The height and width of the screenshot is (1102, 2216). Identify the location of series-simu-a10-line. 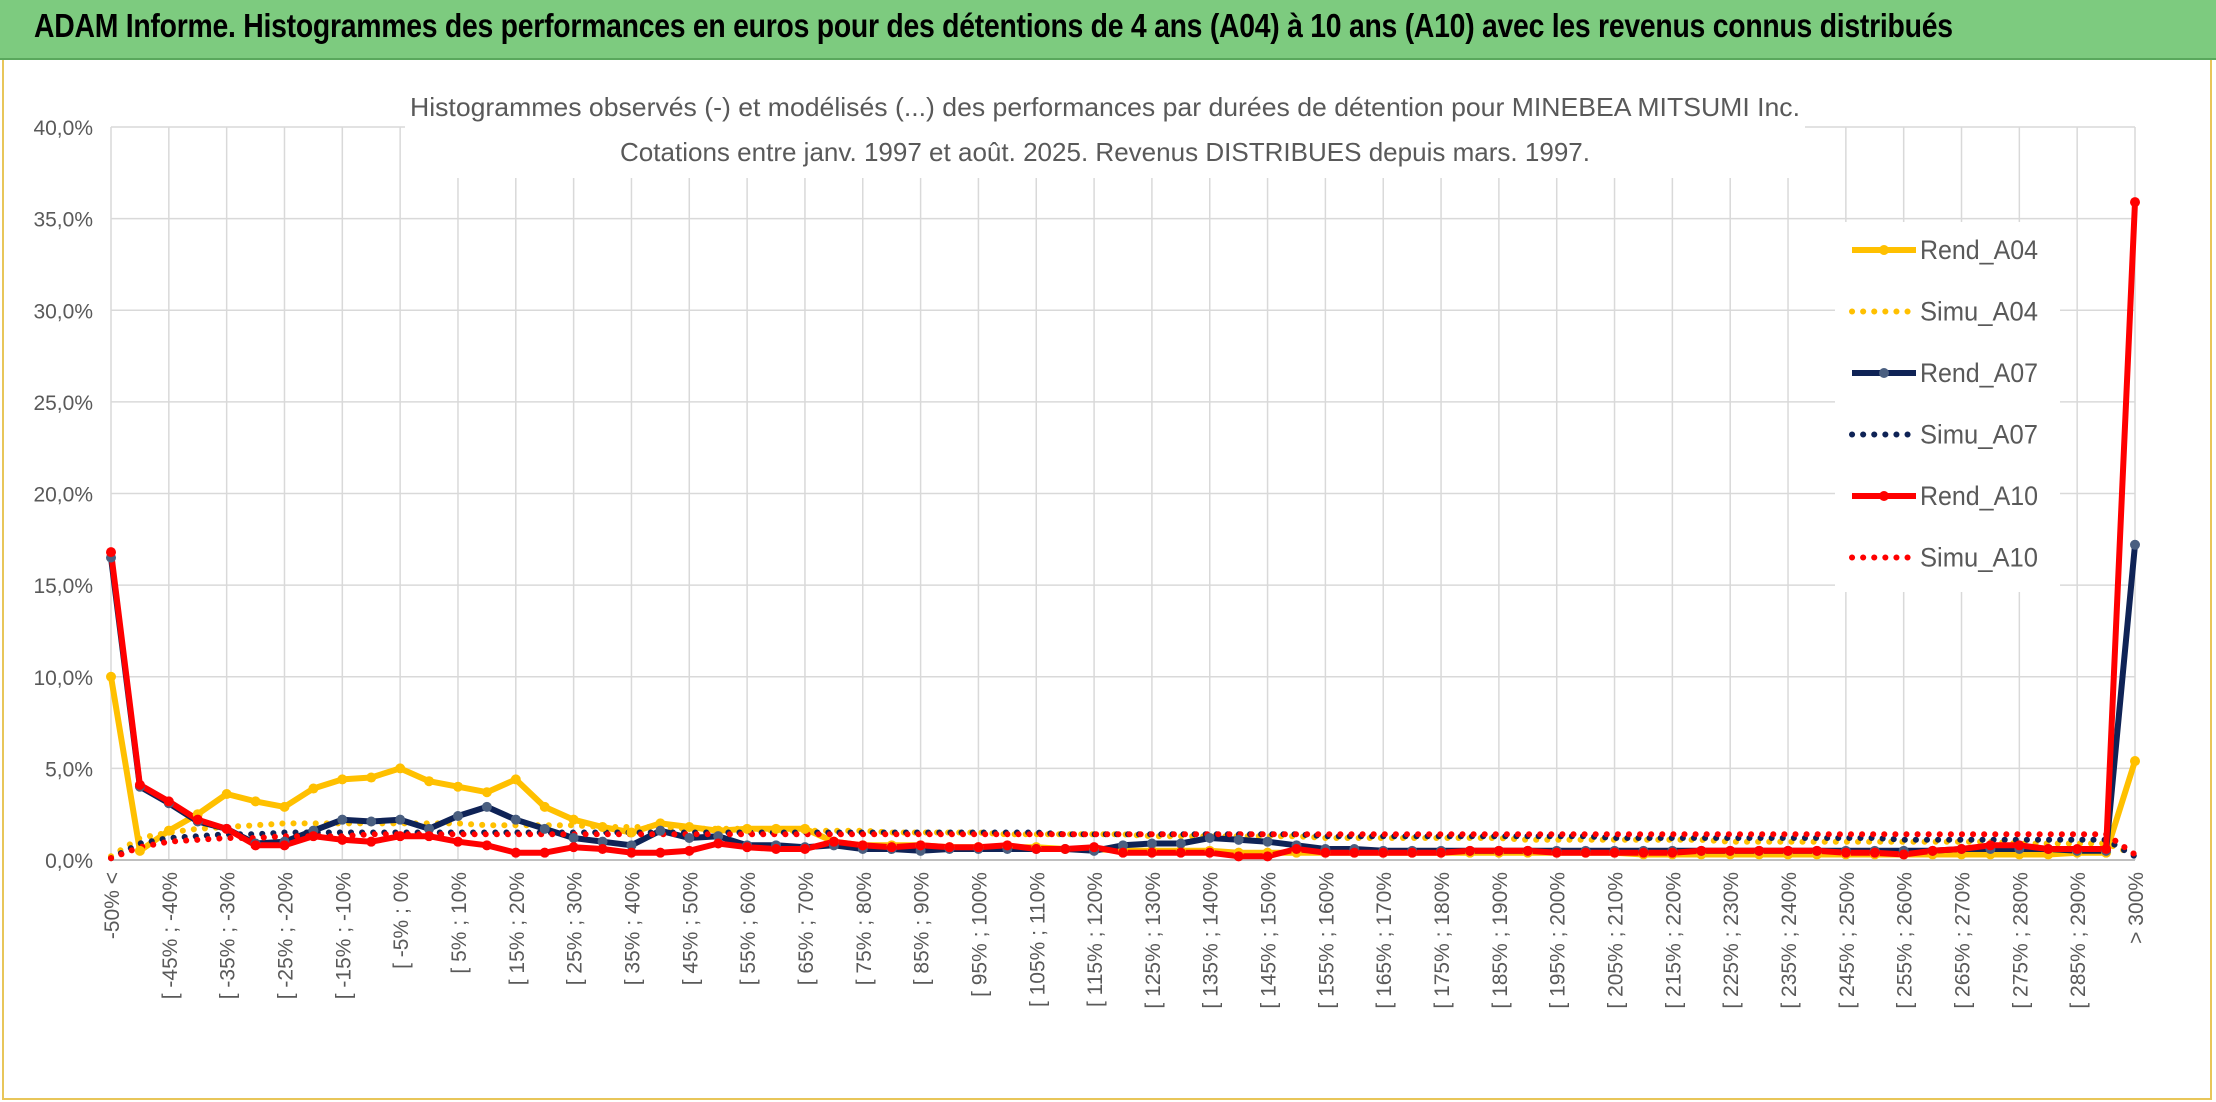
(1123, 846).